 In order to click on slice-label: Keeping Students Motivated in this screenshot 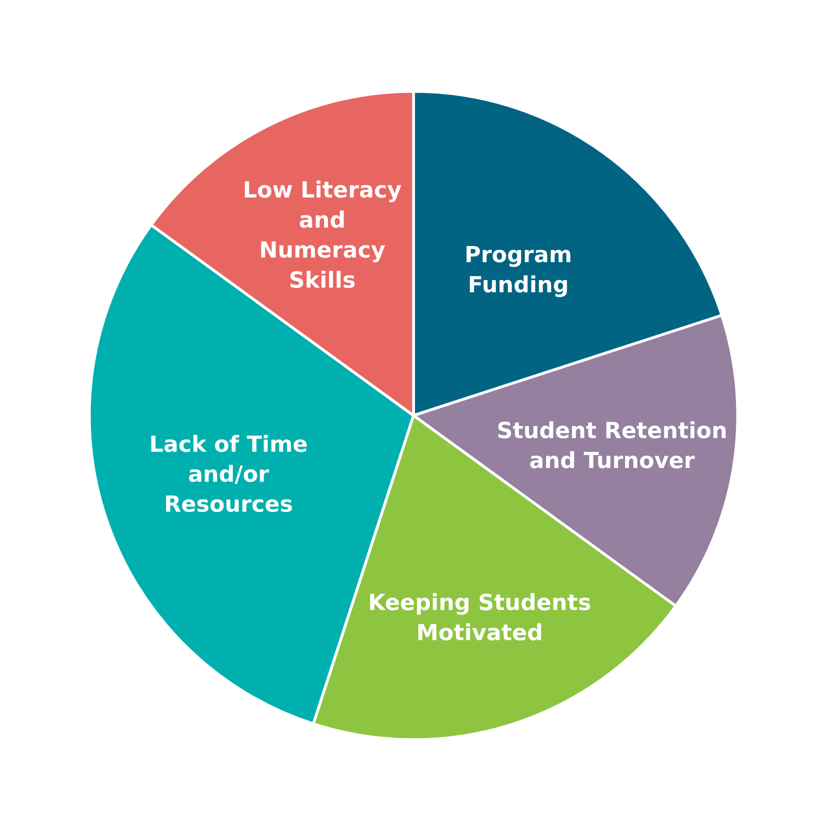, I will do `click(480, 616)`.